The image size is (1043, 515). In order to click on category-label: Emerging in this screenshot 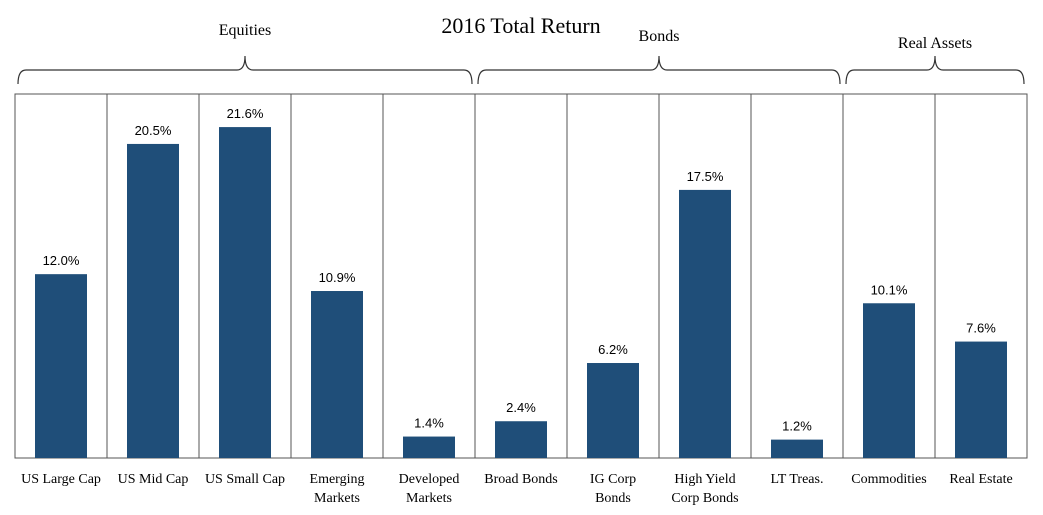, I will do `click(337, 479)`.